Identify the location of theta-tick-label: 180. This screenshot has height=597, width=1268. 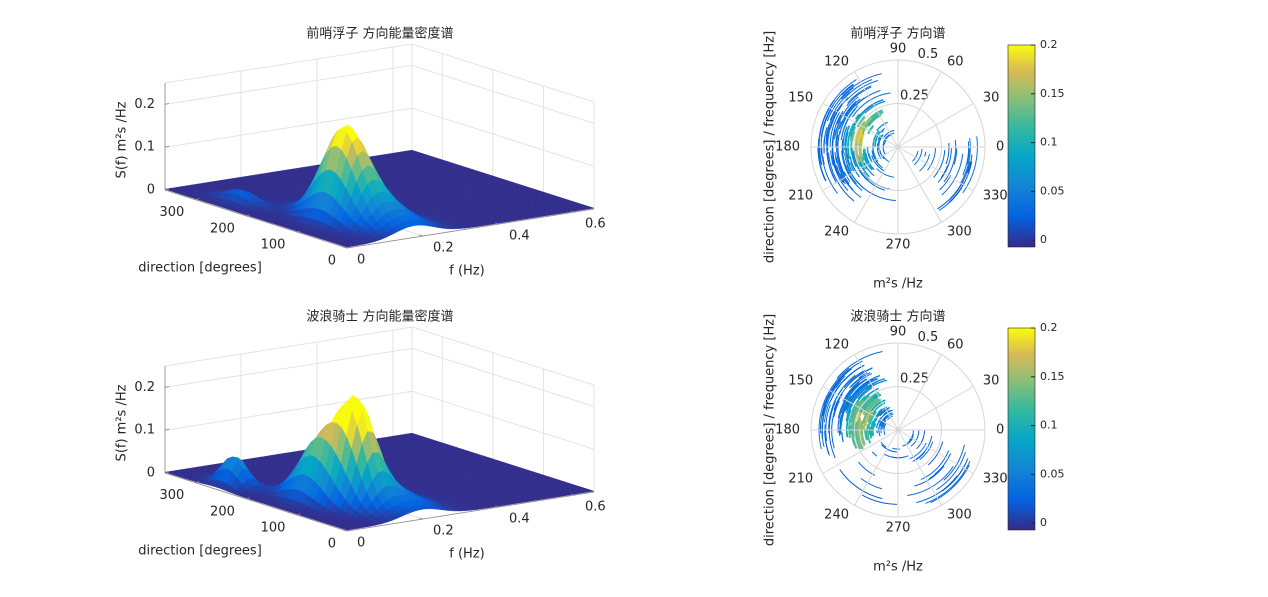
(787, 430).